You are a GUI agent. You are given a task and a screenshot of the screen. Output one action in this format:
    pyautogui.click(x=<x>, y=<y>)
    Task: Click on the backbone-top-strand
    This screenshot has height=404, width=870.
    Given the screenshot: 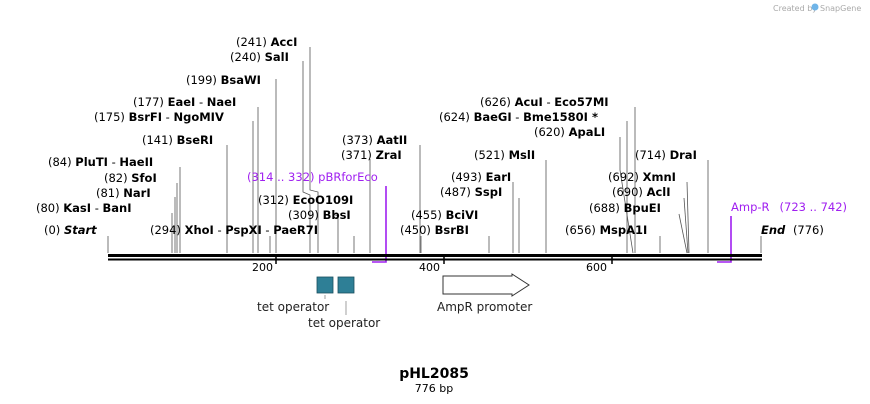 What is the action you would take?
    pyautogui.click(x=435, y=255)
    